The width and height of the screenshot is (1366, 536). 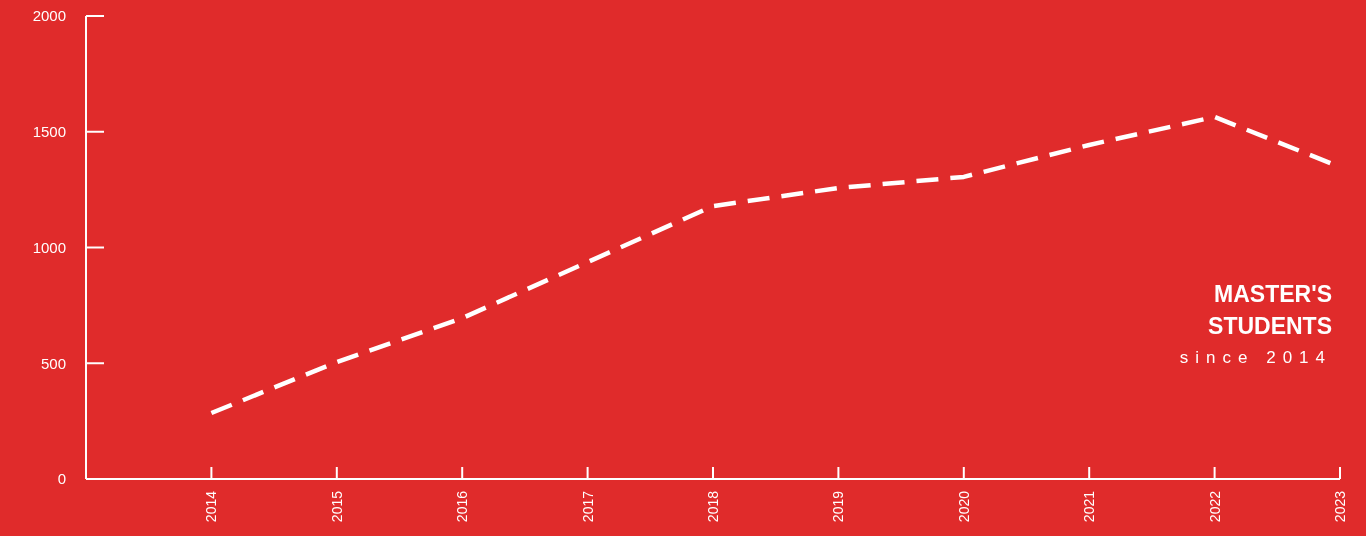 What do you see at coordinates (49, 131) in the screenshot?
I see `y-tick-label: 1500` at bounding box center [49, 131].